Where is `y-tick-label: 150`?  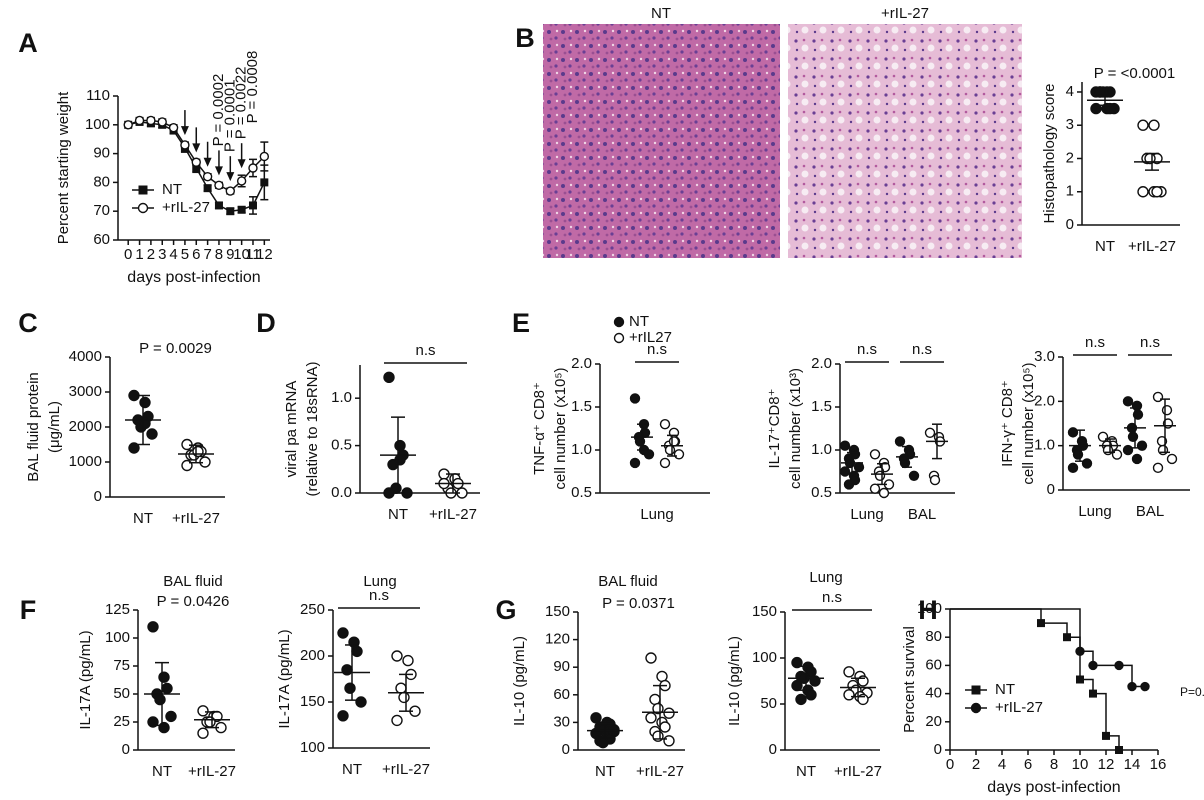 y-tick-label: 150 is located at coordinates (764, 611).